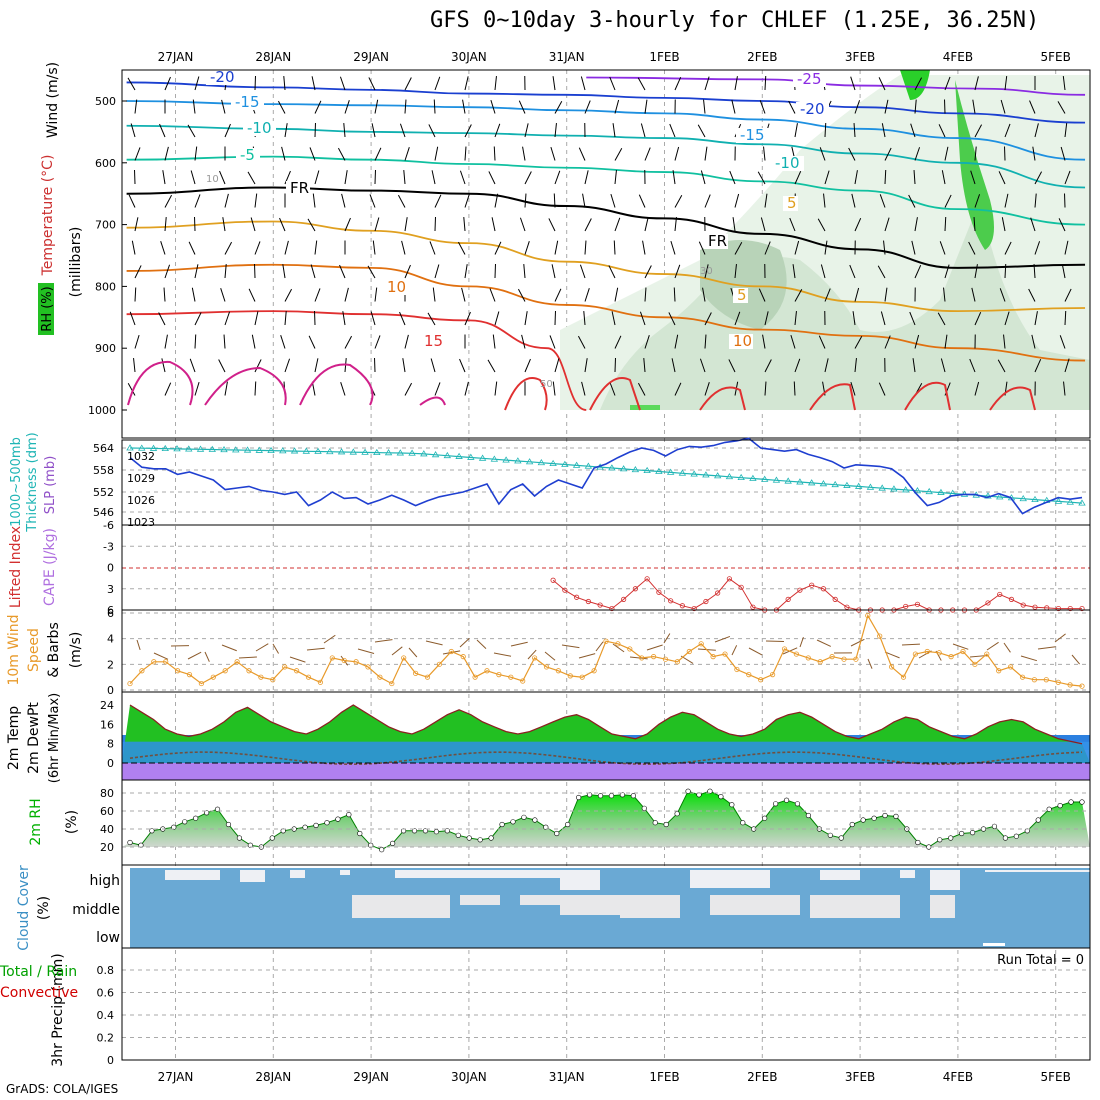 Image resolution: width=1100 pixels, height=1100 pixels. Describe the element at coordinates (103, 470) in the screenshot. I see `thickness-ytick-558: 558` at that location.